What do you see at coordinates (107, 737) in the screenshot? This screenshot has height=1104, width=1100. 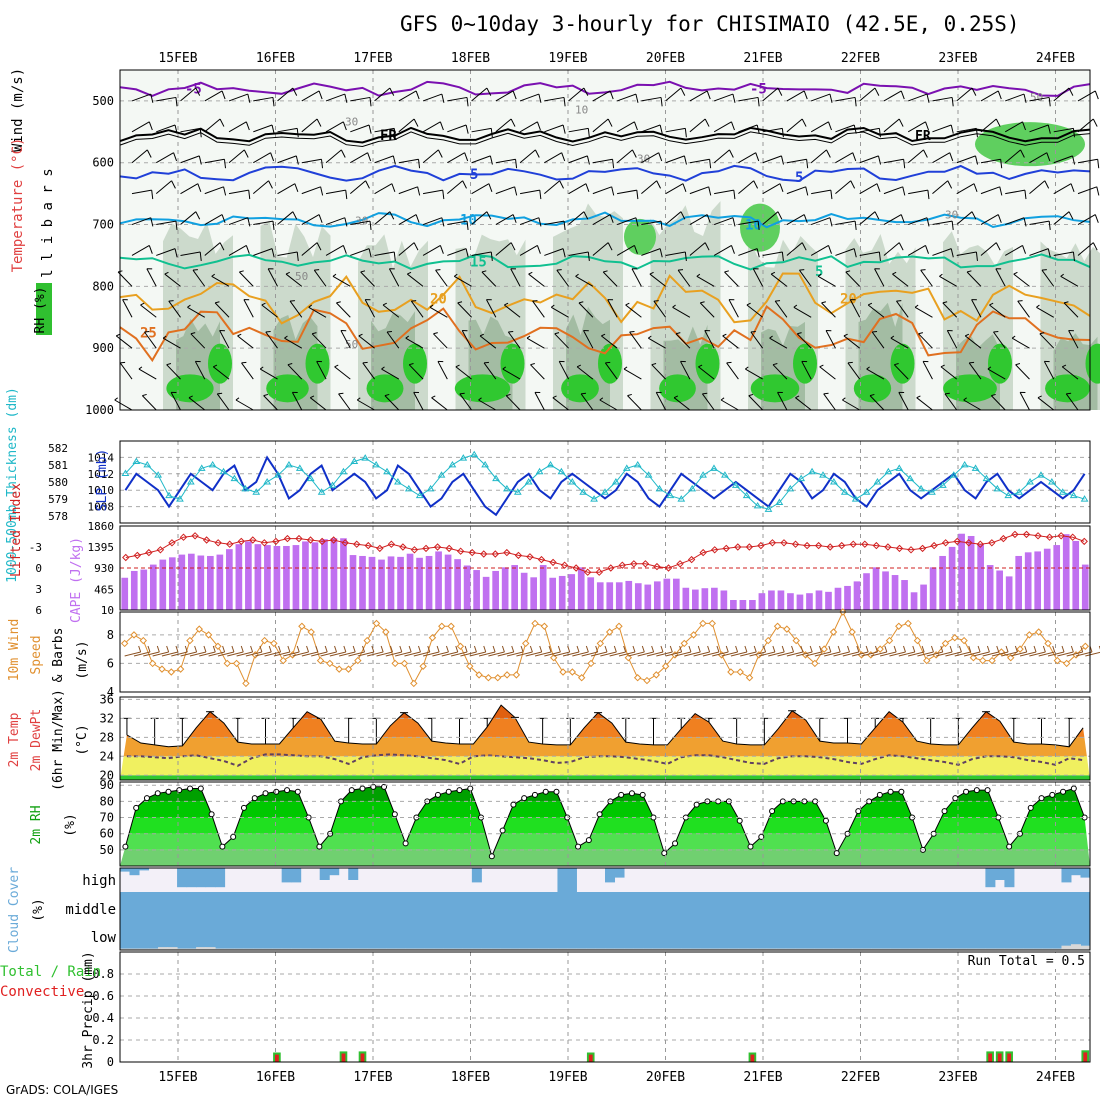 I see `temp-tick-label: 28` at bounding box center [107, 737].